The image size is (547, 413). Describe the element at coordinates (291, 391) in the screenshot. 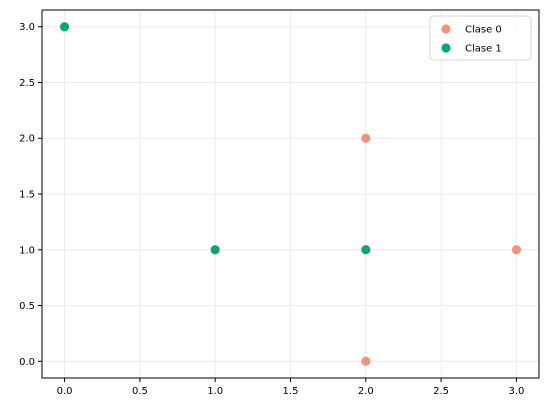

I see `x-tick-label: 1.5` at that location.